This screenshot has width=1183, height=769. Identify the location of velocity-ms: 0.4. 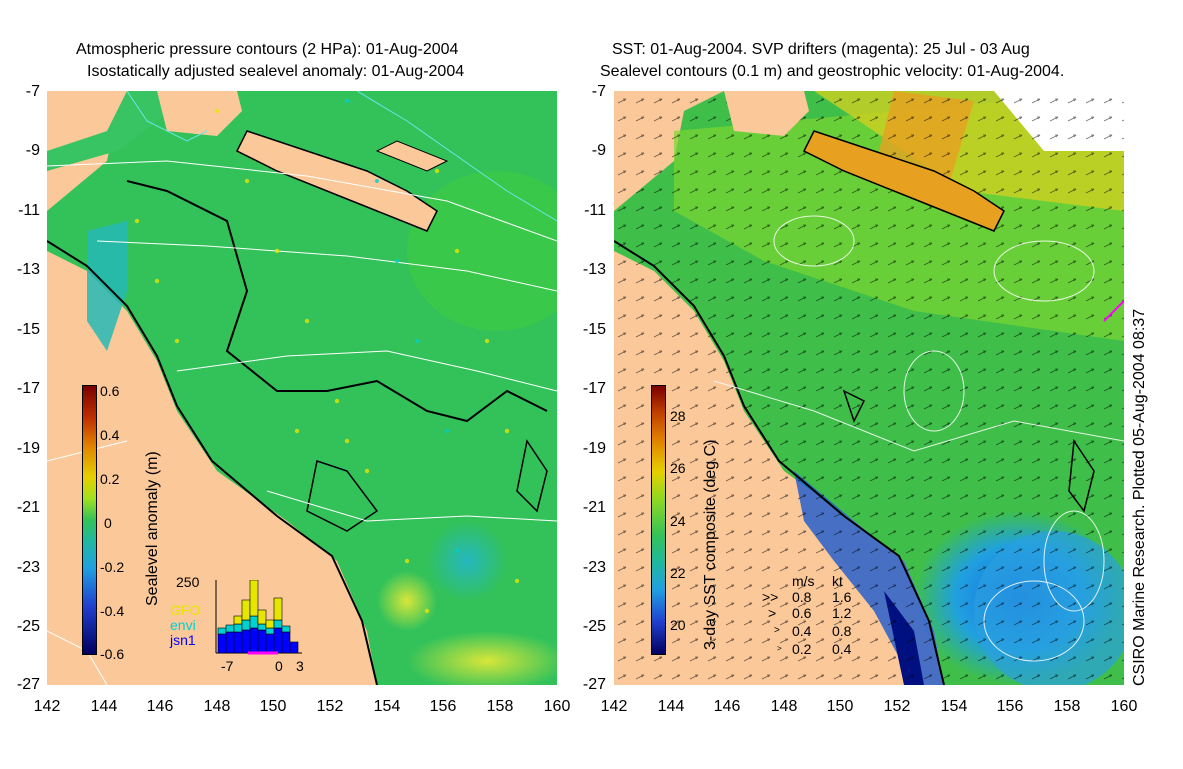
(802, 631).